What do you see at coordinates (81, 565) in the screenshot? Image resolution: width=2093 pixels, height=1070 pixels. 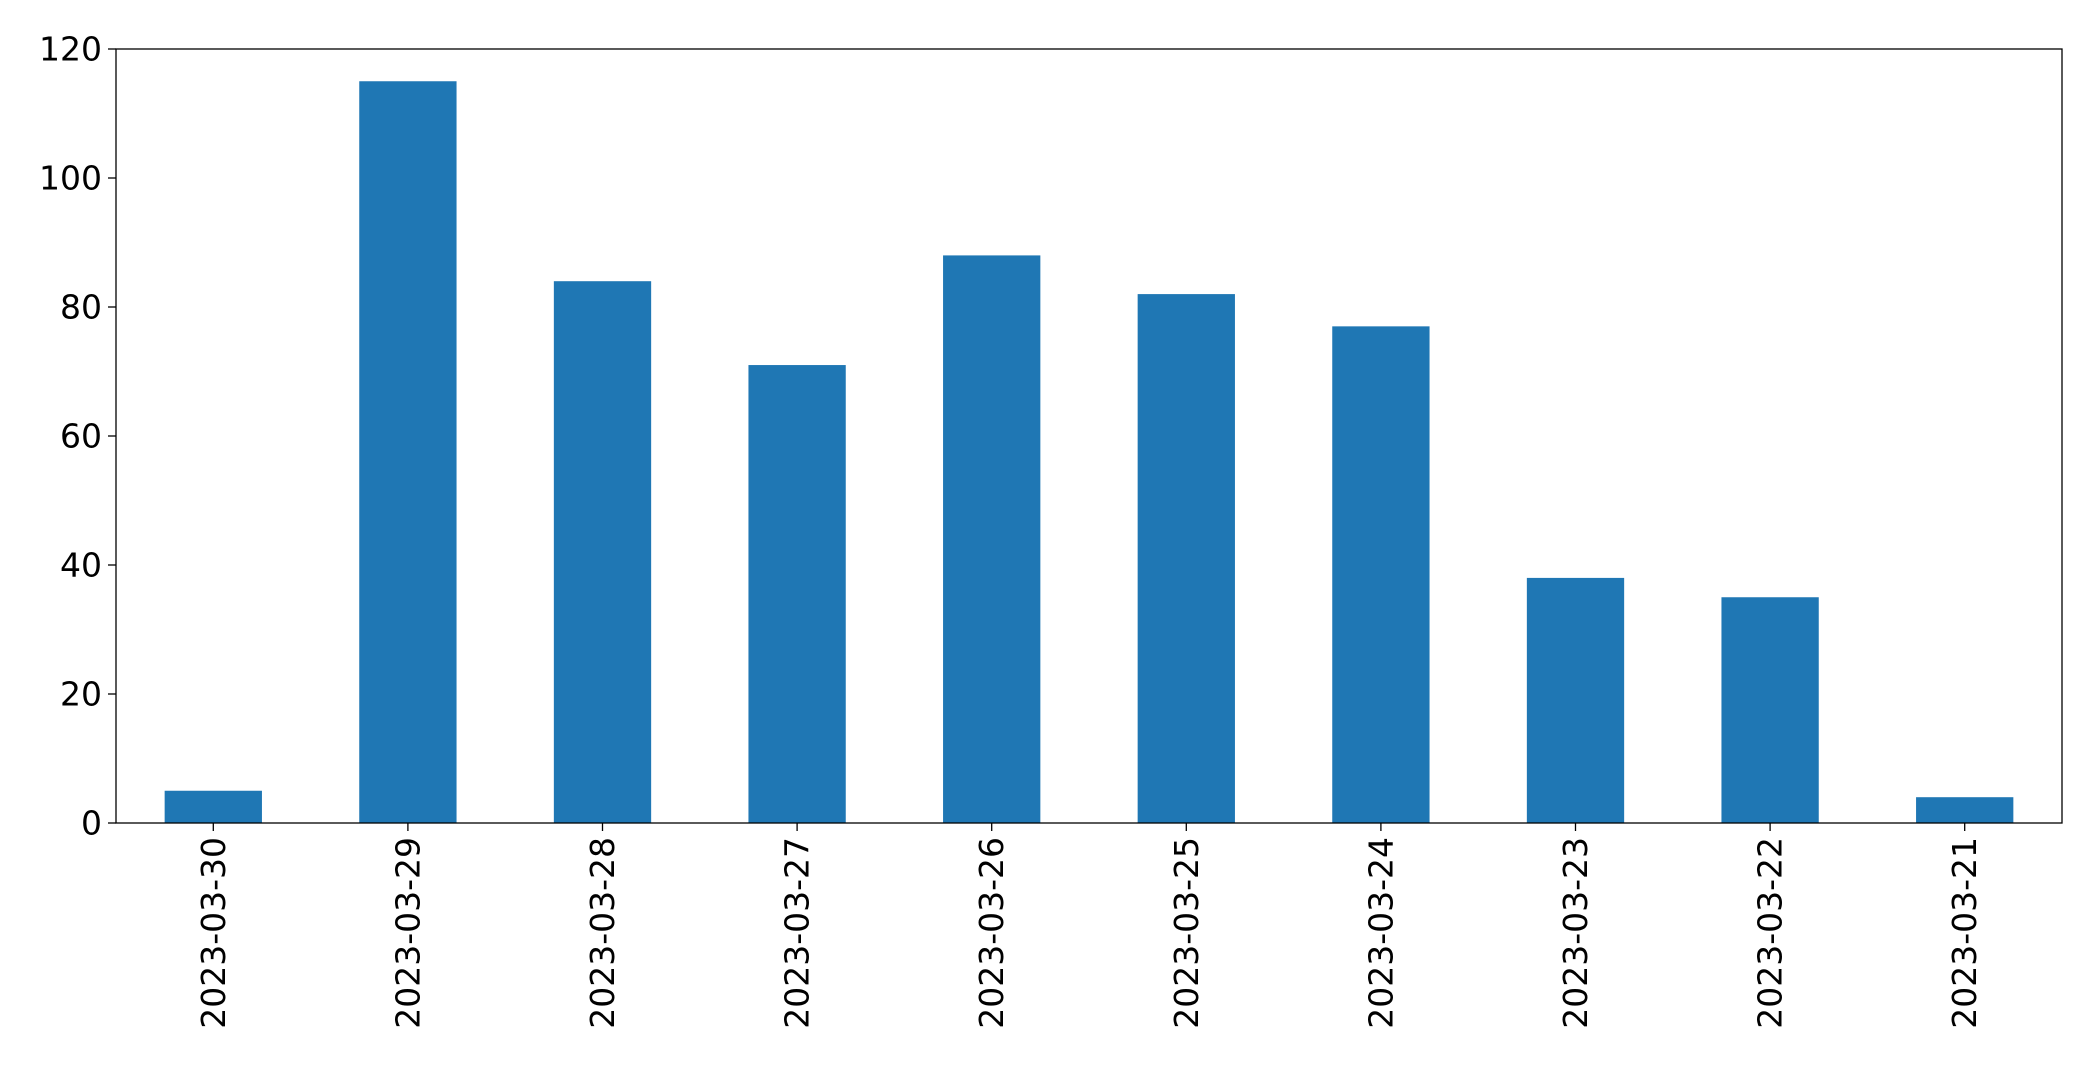 I see `y-tick-label-40: 40` at bounding box center [81, 565].